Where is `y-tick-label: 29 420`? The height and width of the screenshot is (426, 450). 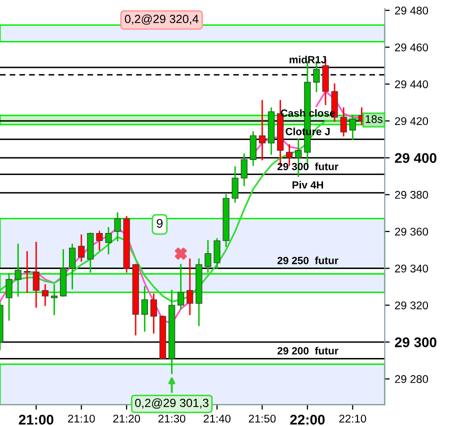 y-tick-label: 29 420 is located at coordinates (411, 121).